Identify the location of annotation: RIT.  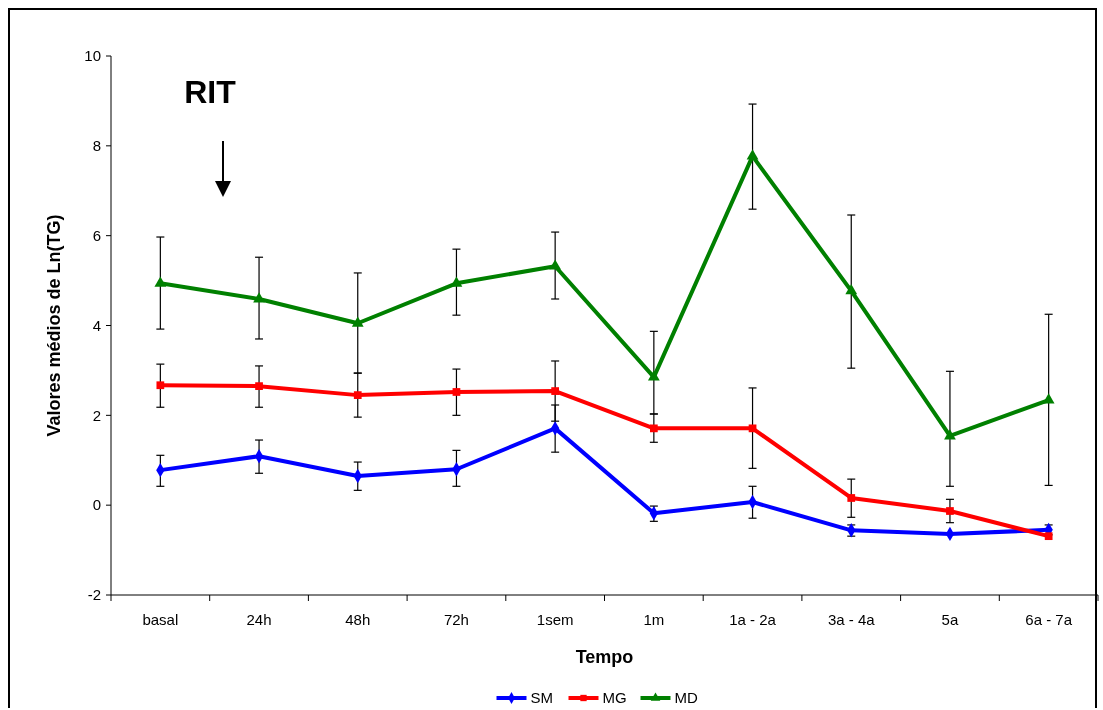
(210, 92).